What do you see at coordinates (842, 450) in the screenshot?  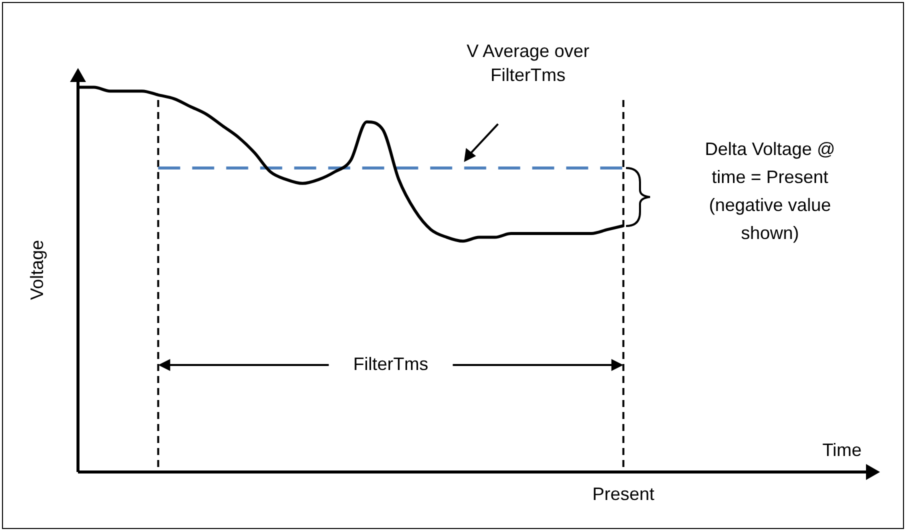 I see `x-axis-title: Time` at bounding box center [842, 450].